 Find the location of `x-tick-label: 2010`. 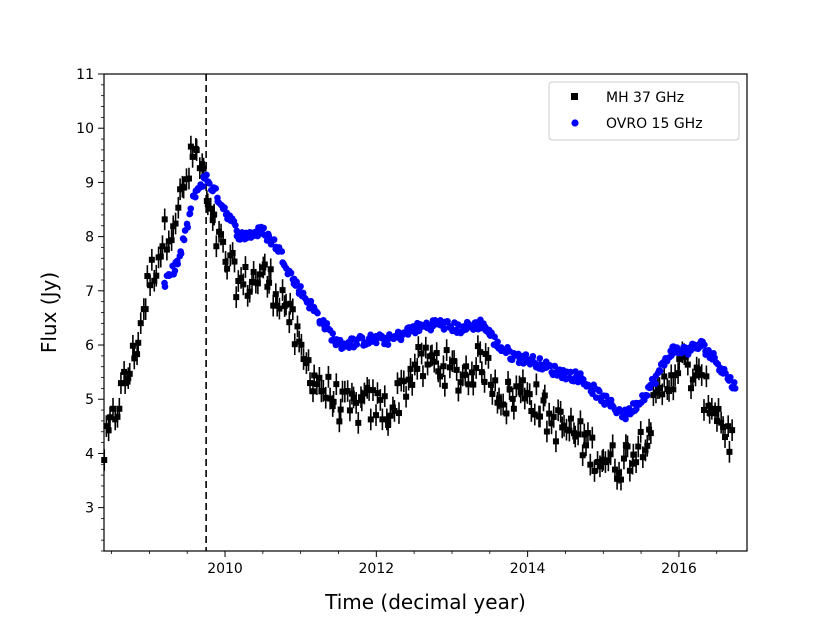

x-tick-label: 2010 is located at coordinates (225, 569).